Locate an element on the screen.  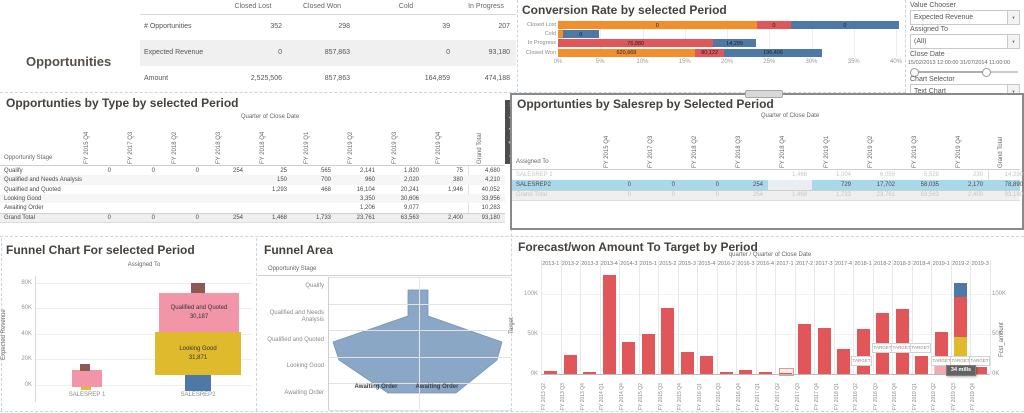
table-cell: 380 is located at coordinates (457, 180).